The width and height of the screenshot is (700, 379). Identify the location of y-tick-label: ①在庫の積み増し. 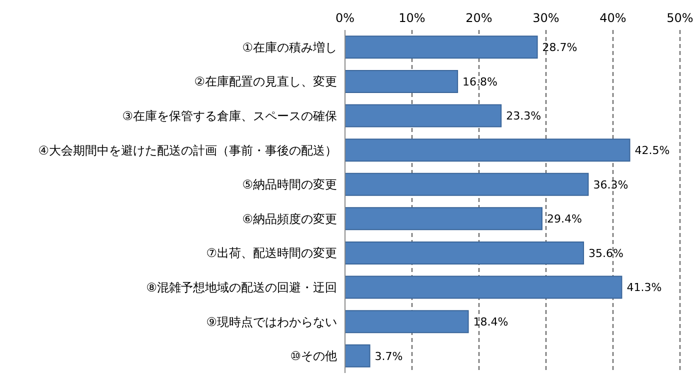
(289, 47).